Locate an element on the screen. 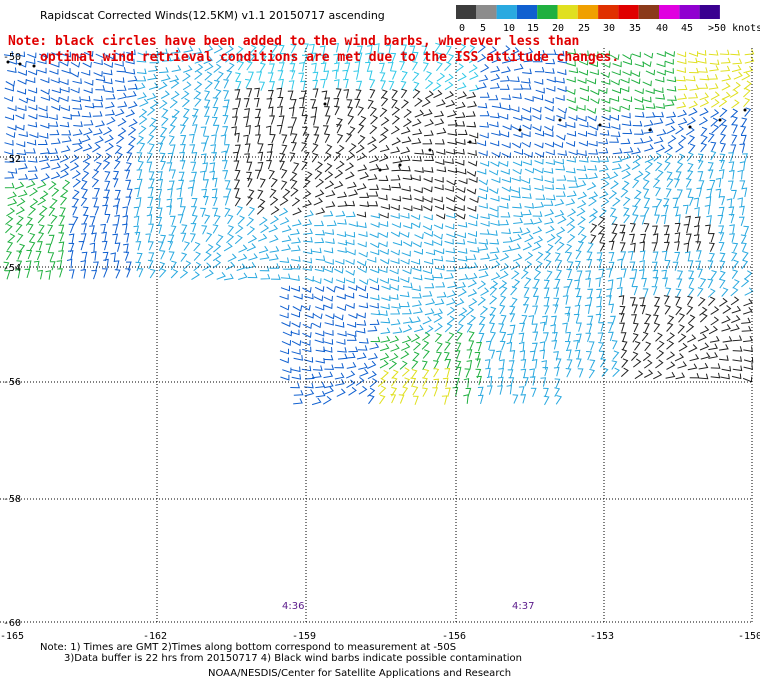 The height and width of the screenshot is (688, 760). longitude-labels: -165 -162 -159 -156 -153 -150 is located at coordinates (380, 636).